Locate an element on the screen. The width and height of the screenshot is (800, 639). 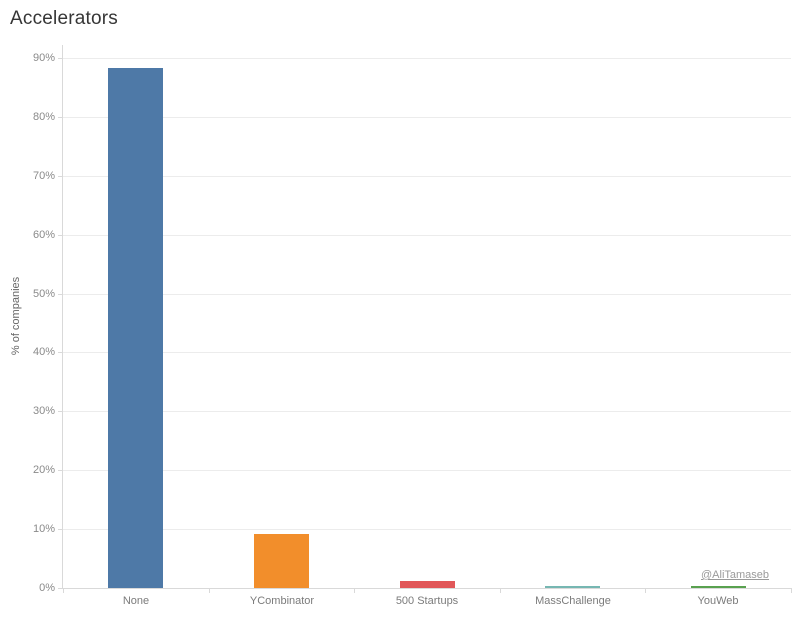
y-tick-label: 40% is located at coordinates (43, 352).